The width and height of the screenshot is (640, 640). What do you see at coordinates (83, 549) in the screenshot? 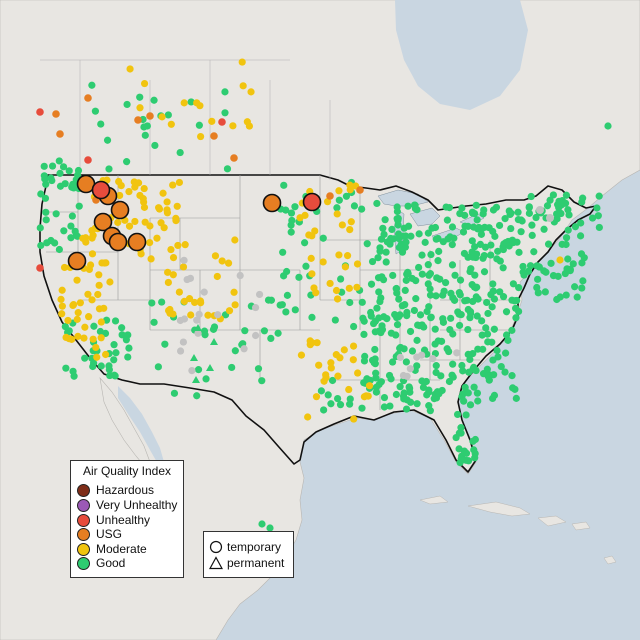
I see `moderate-swatch-icon` at bounding box center [83, 549].